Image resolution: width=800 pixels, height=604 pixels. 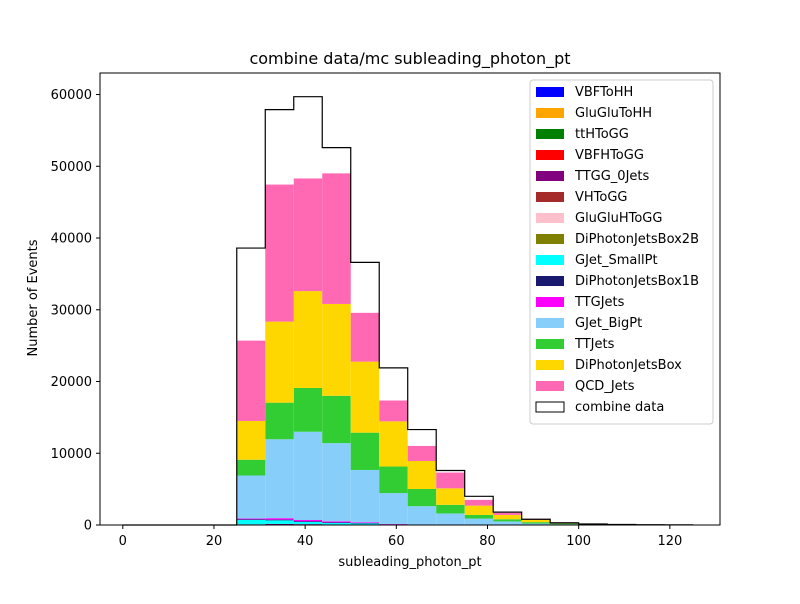 I want to click on y-tick-label: 50000, so click(x=71, y=167).